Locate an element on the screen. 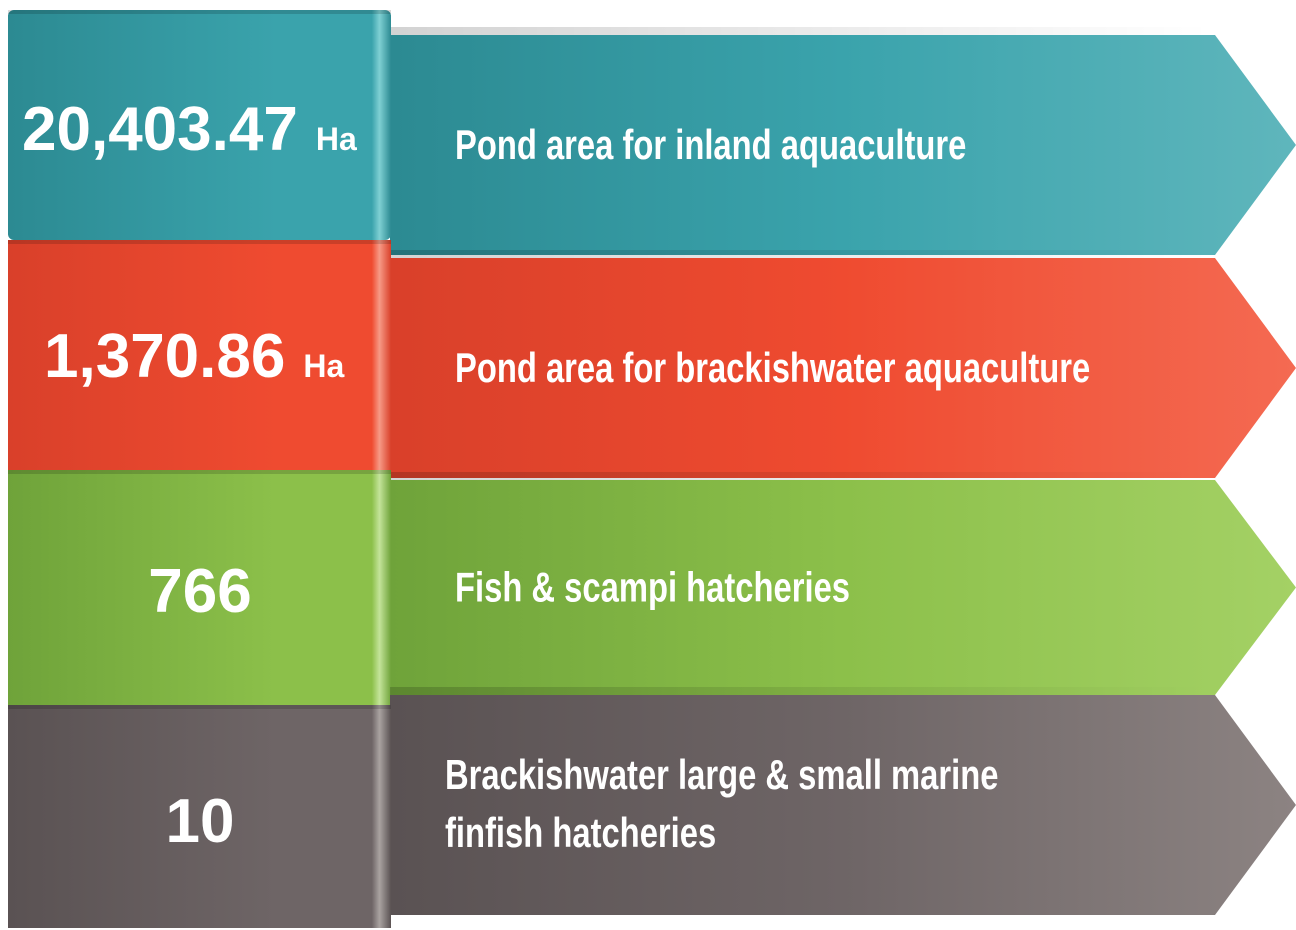  label: Pond area for inland aquaculture is located at coordinates (710, 144).